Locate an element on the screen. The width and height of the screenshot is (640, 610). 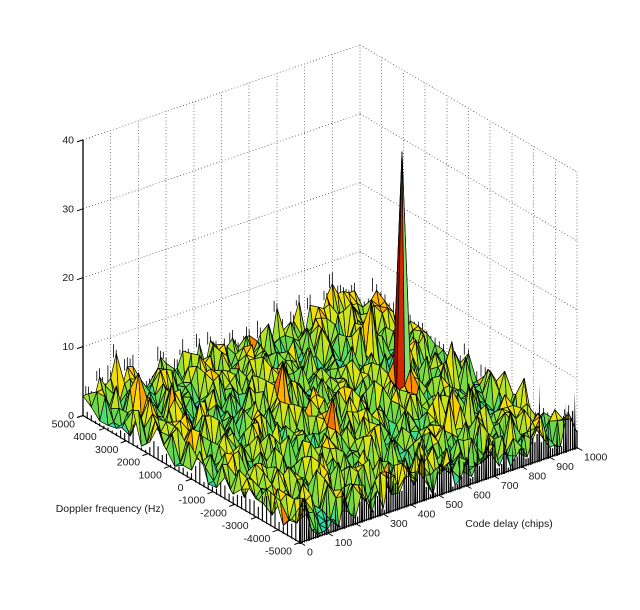
doppler-tick-label: -5000 is located at coordinates (278, 552).